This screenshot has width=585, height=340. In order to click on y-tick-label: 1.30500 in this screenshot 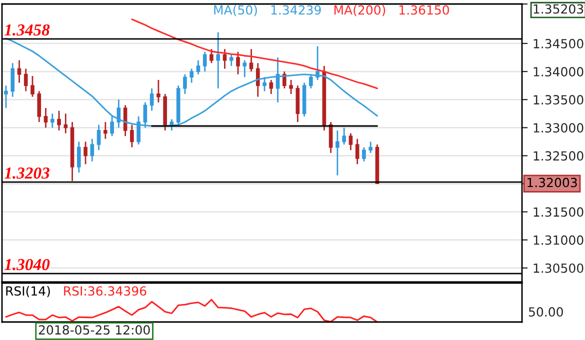, I will do `click(559, 268)`.